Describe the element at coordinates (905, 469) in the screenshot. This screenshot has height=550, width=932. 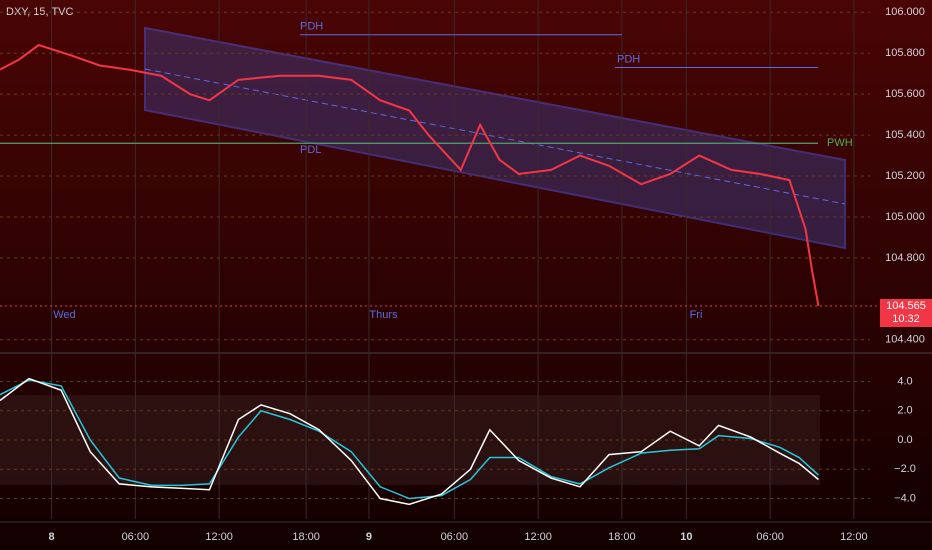
I see `y-tick-label: −2.0` at that location.